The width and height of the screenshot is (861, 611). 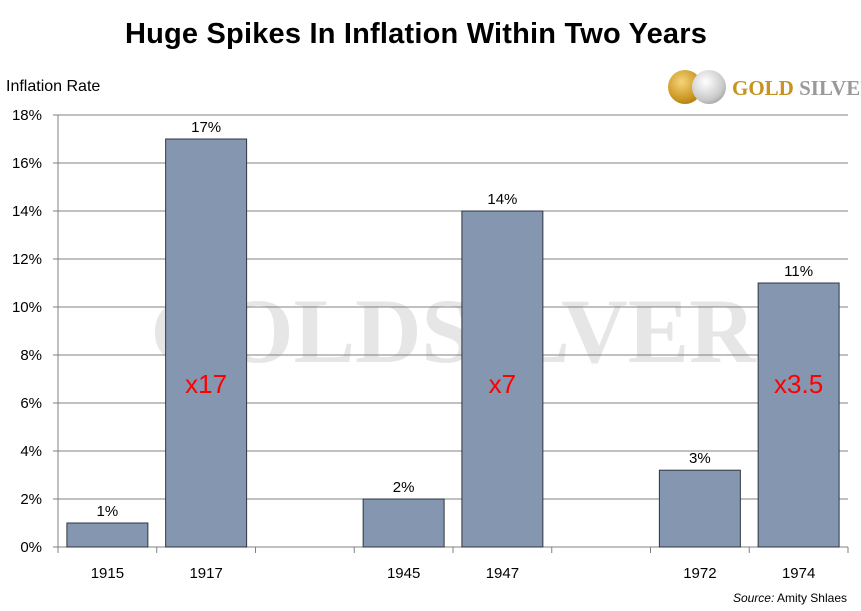 I want to click on data-label: 11%, so click(x=798, y=271).